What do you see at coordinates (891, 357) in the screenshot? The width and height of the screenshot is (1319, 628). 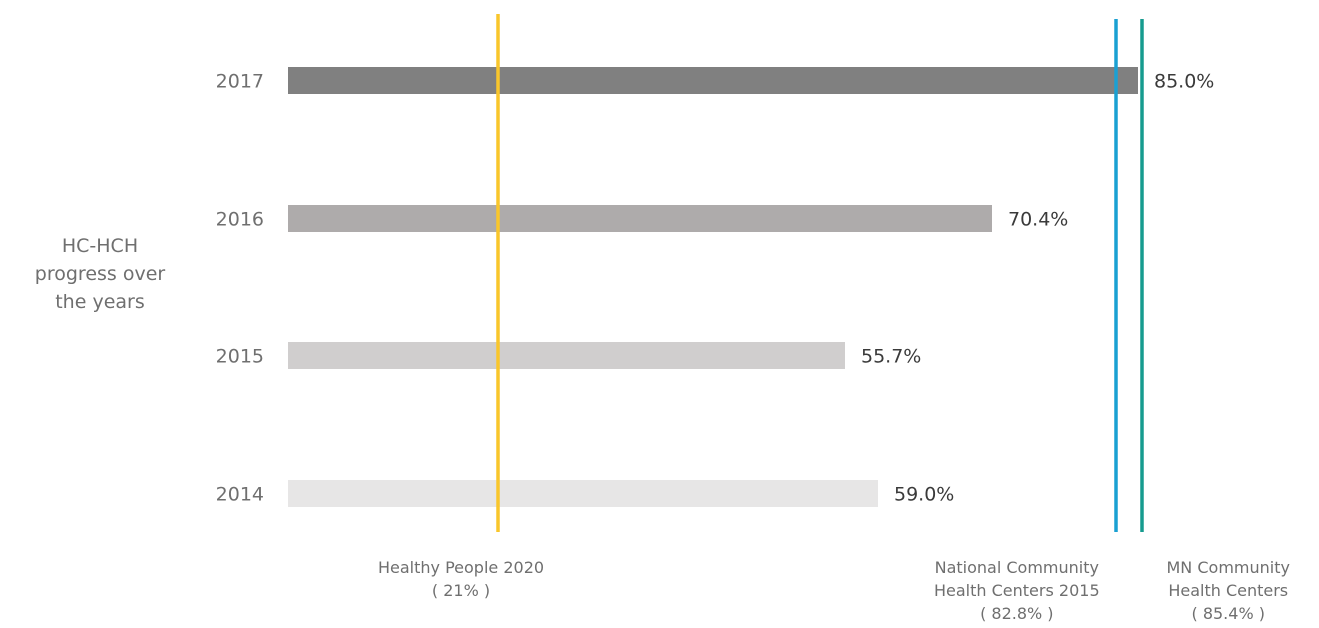 I see `value-label-2015: 55.7%` at bounding box center [891, 357].